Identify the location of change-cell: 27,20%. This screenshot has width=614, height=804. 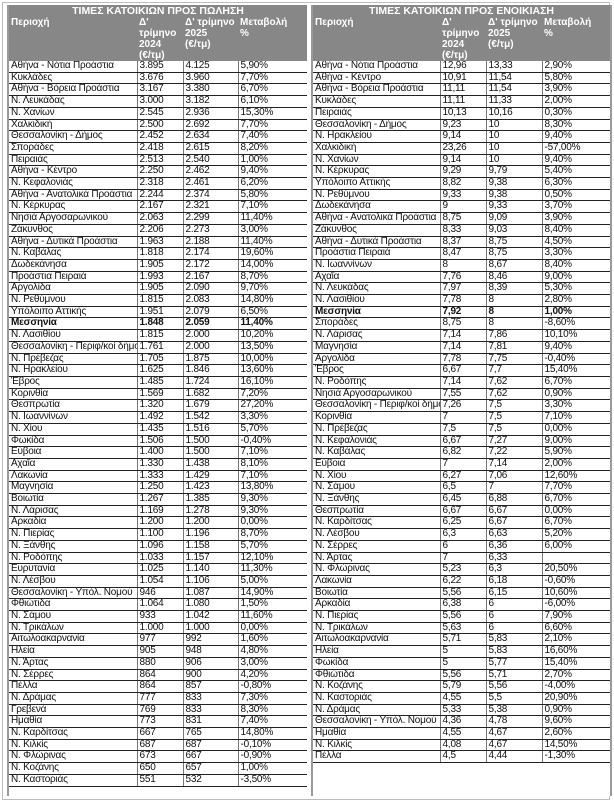
(272, 406).